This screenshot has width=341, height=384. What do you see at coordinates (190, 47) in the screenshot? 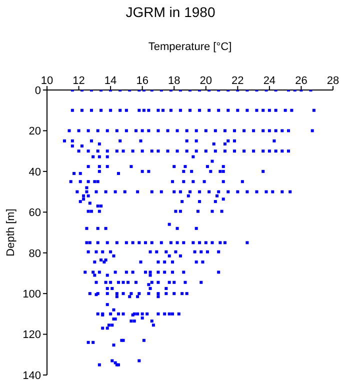
I see `x-axis-title: Temperature [°C]` at bounding box center [190, 47].